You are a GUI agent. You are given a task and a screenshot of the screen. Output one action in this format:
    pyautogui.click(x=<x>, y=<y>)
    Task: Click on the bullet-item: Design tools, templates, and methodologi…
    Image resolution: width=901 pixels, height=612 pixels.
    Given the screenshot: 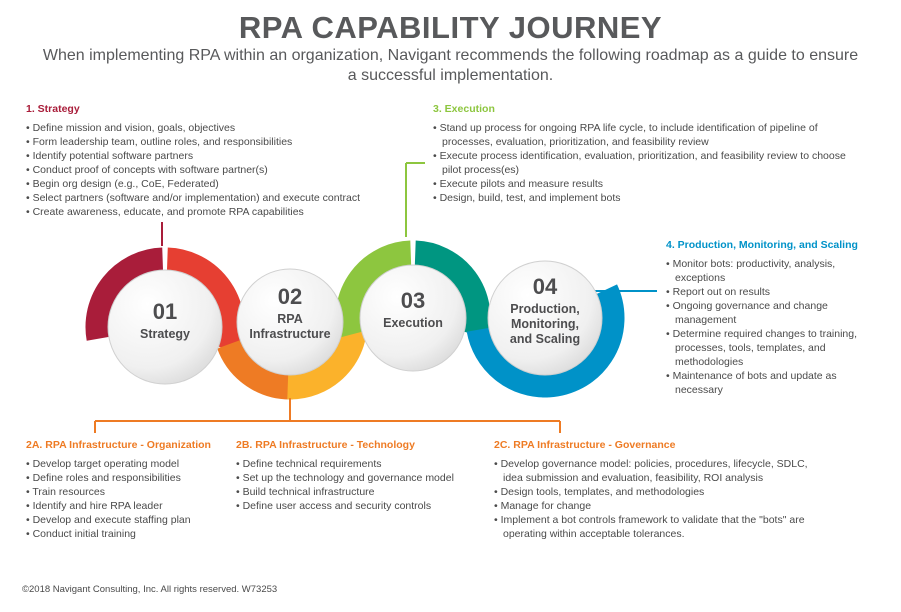 What is the action you would take?
    pyautogui.click(x=659, y=492)
    